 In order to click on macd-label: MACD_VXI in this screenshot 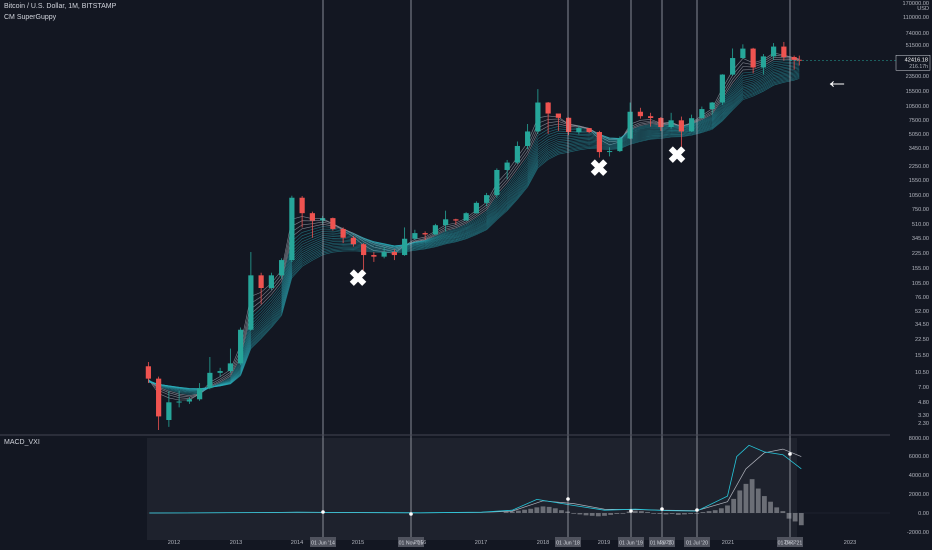, I will do `click(22, 442)`.